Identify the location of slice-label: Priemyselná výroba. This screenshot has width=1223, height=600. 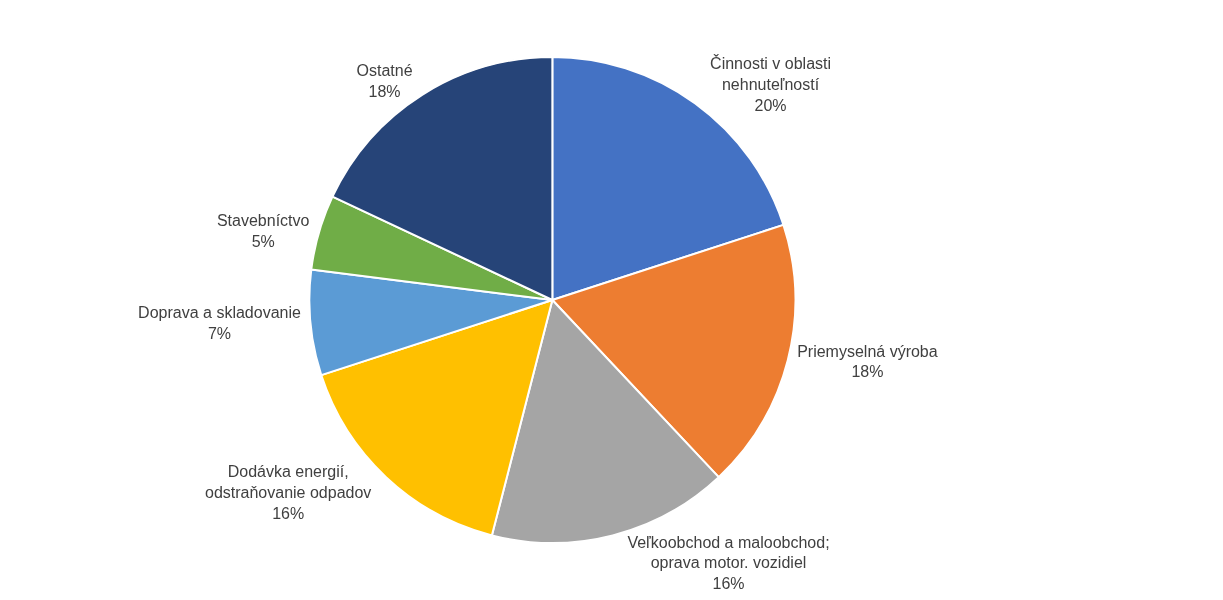
(867, 351).